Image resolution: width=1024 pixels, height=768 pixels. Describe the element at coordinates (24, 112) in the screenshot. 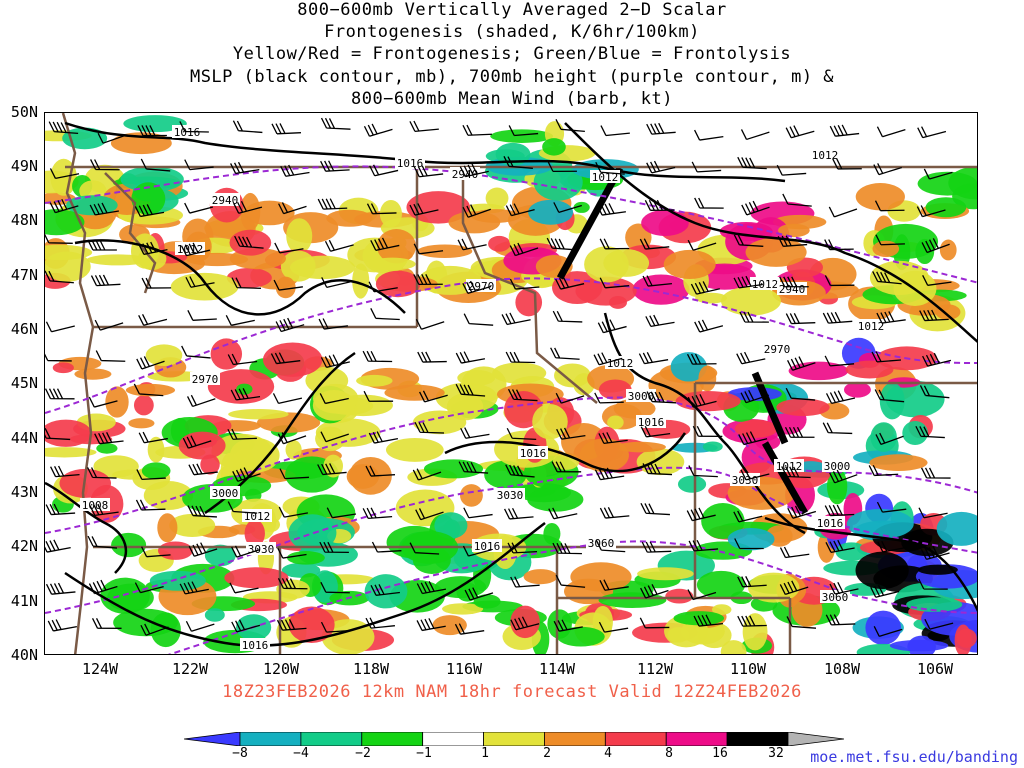

I see `lat-label: 50N` at that location.